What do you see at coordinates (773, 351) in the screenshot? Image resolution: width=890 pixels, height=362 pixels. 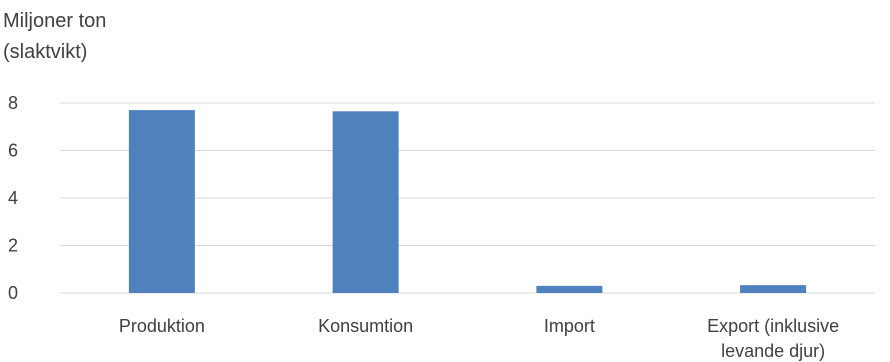 I see `x-category-label: levande djur)` at bounding box center [773, 351].